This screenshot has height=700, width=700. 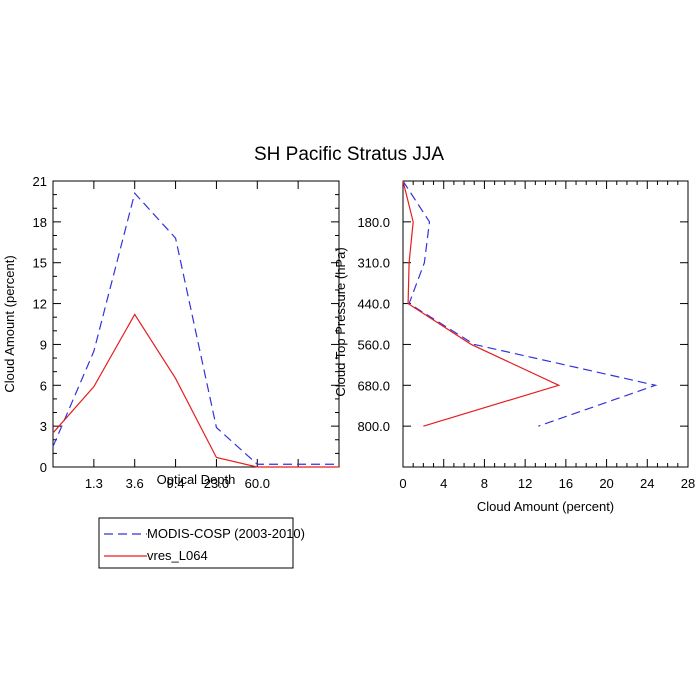 What do you see at coordinates (9, 323) in the screenshot?
I see `left-y-axis-label: Cloud Amount (percent)` at bounding box center [9, 323].